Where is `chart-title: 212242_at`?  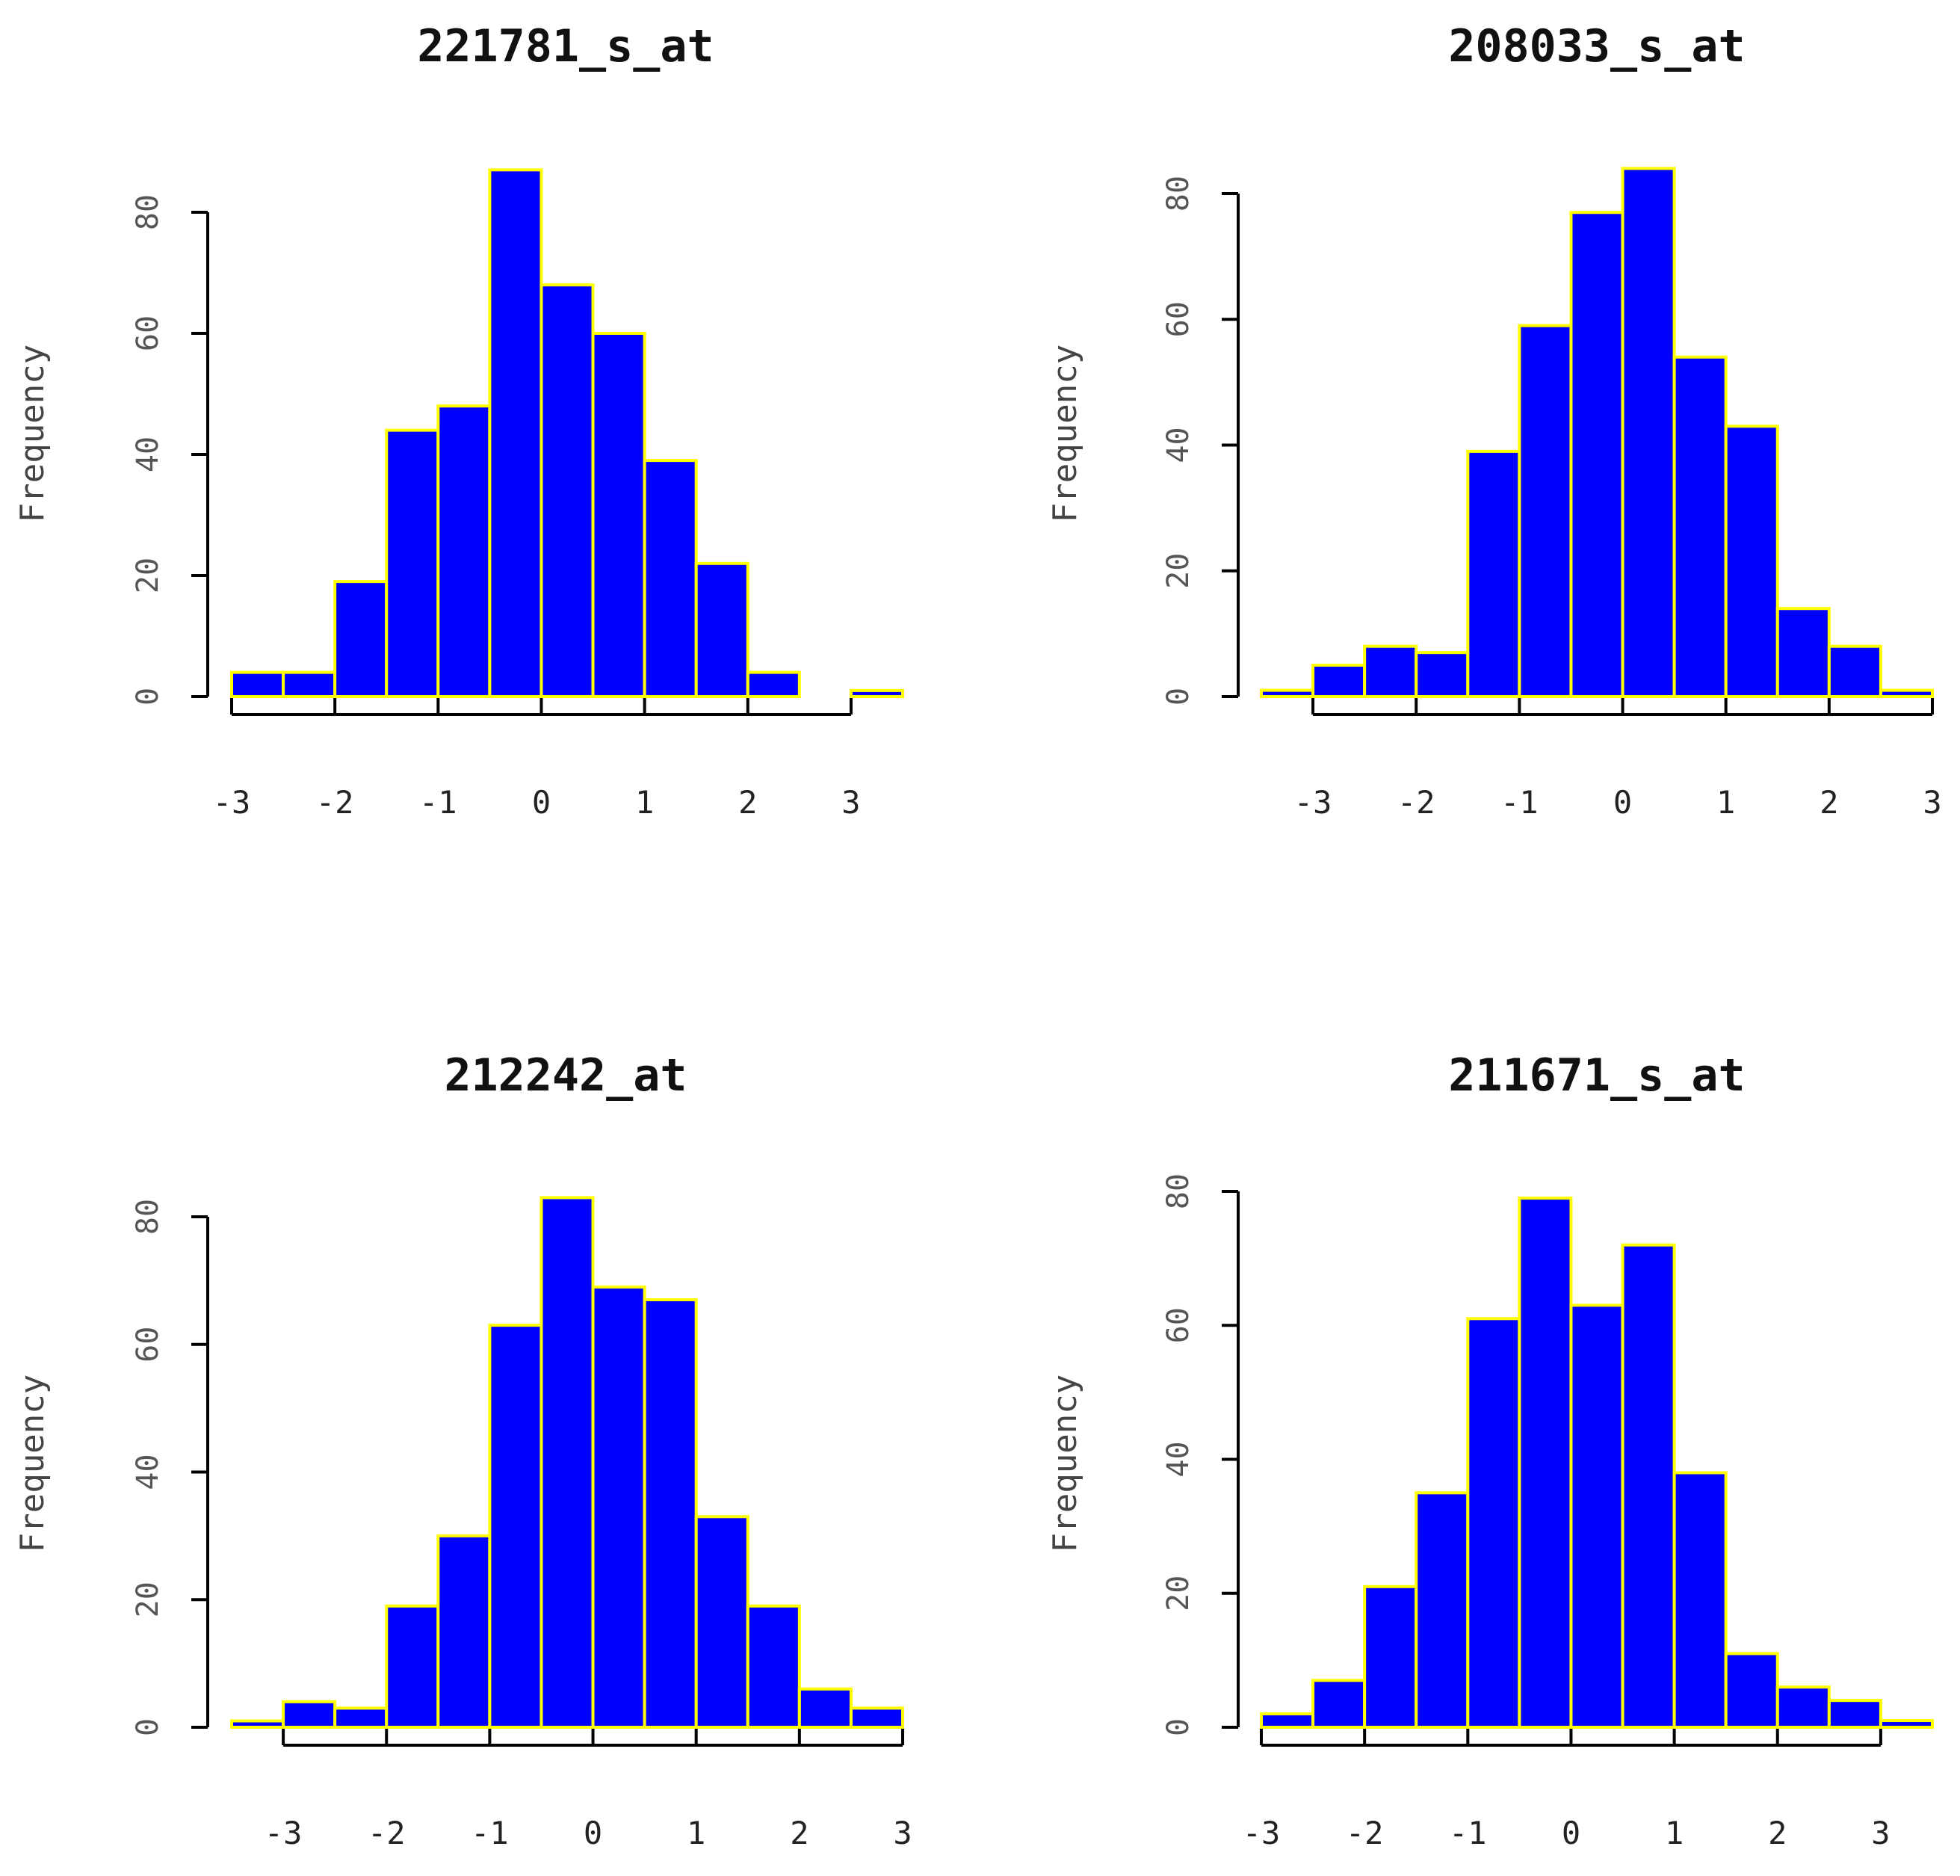 chart-title: 212242_at is located at coordinates (565, 1075).